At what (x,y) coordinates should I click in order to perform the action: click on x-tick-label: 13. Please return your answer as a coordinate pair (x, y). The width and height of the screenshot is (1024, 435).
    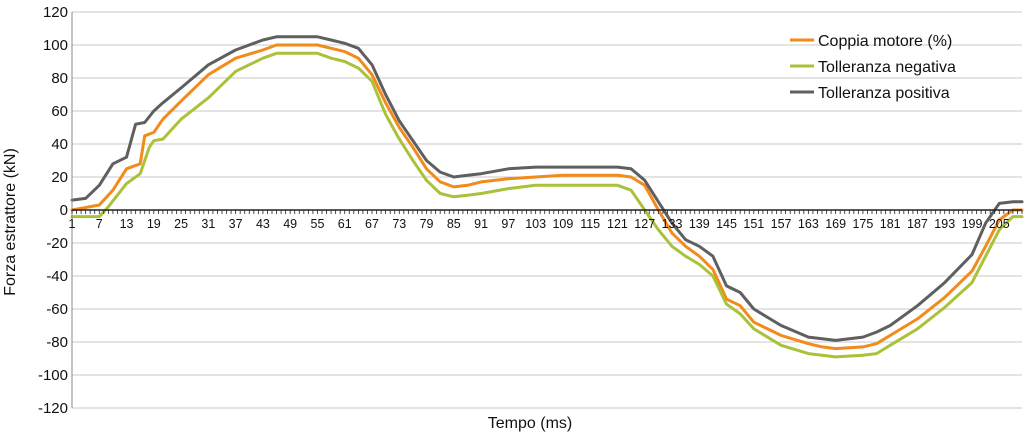
    Looking at the image, I should click on (127, 224).